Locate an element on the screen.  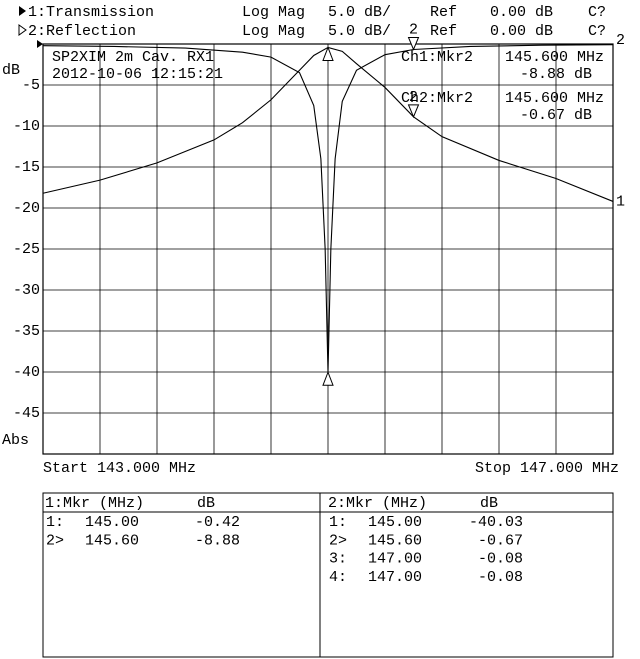
y-tick-label: -15 is located at coordinates (26, 167).